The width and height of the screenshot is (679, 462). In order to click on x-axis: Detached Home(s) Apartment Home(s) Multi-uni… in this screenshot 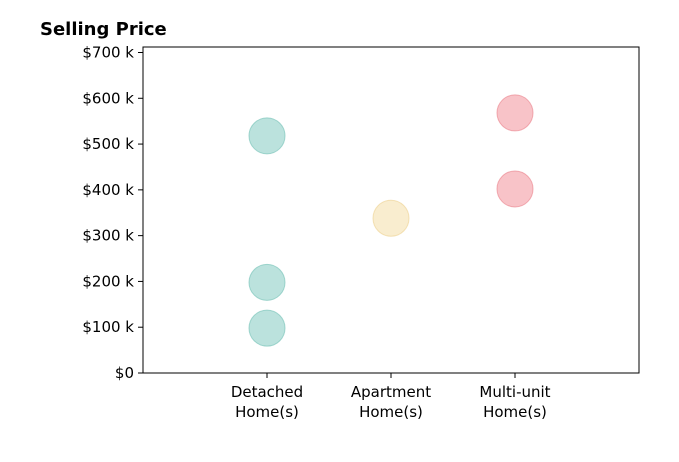, I will do `click(391, 397)`.